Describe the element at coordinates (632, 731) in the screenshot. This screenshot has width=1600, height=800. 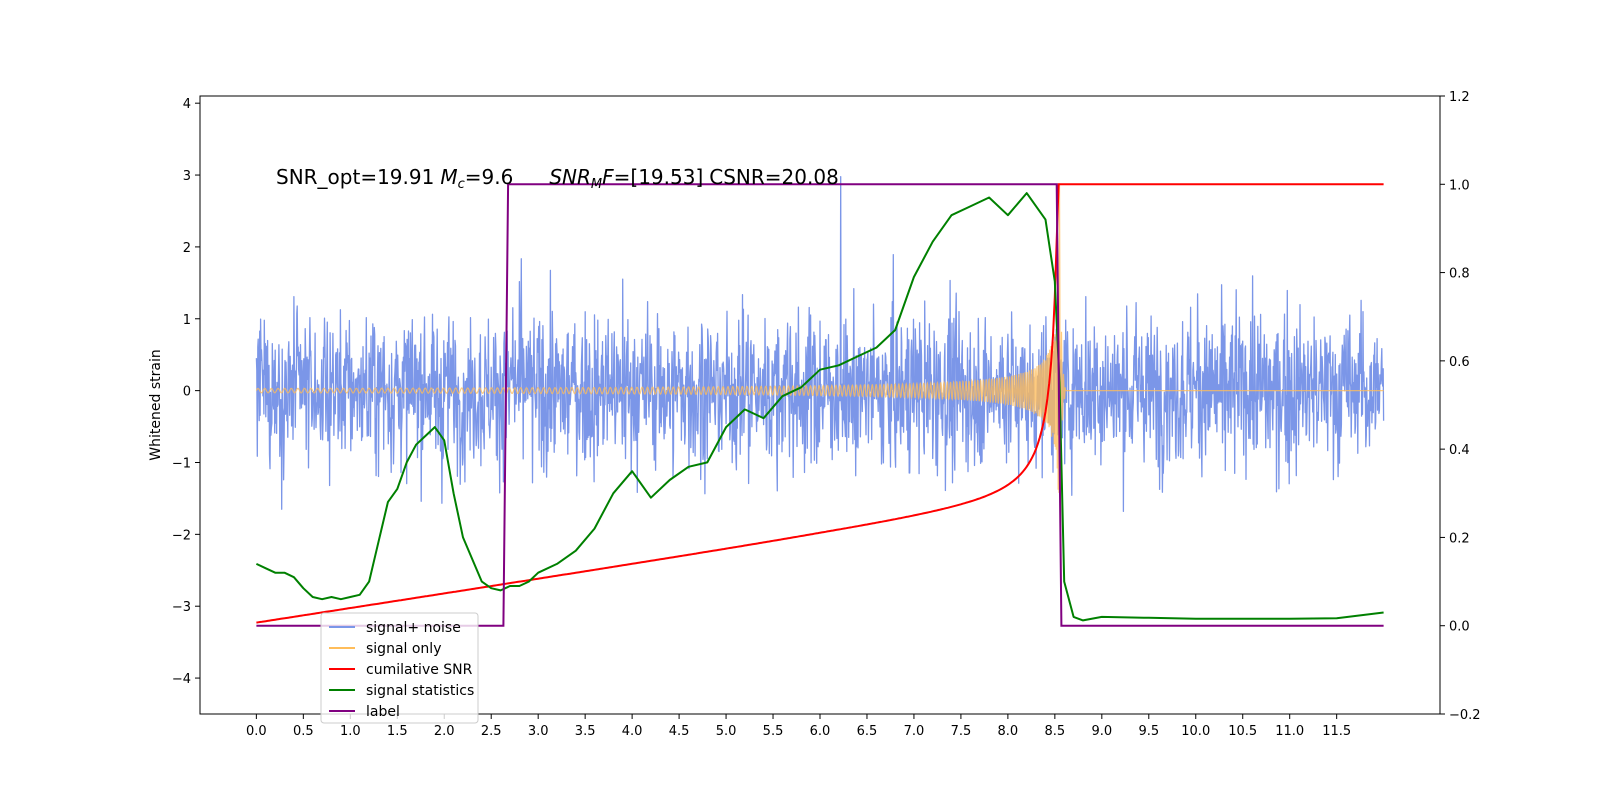
I see `x-tick-label: 4.0` at that location.